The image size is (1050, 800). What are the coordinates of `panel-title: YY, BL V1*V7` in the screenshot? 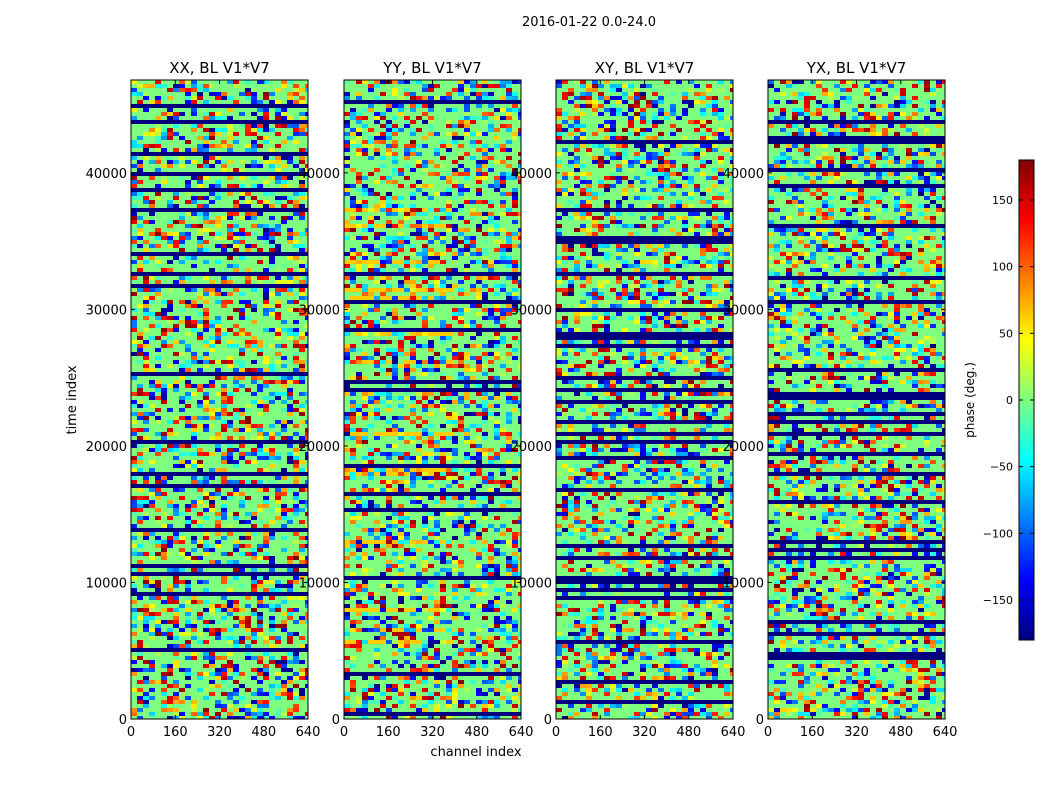 It's located at (431, 68).